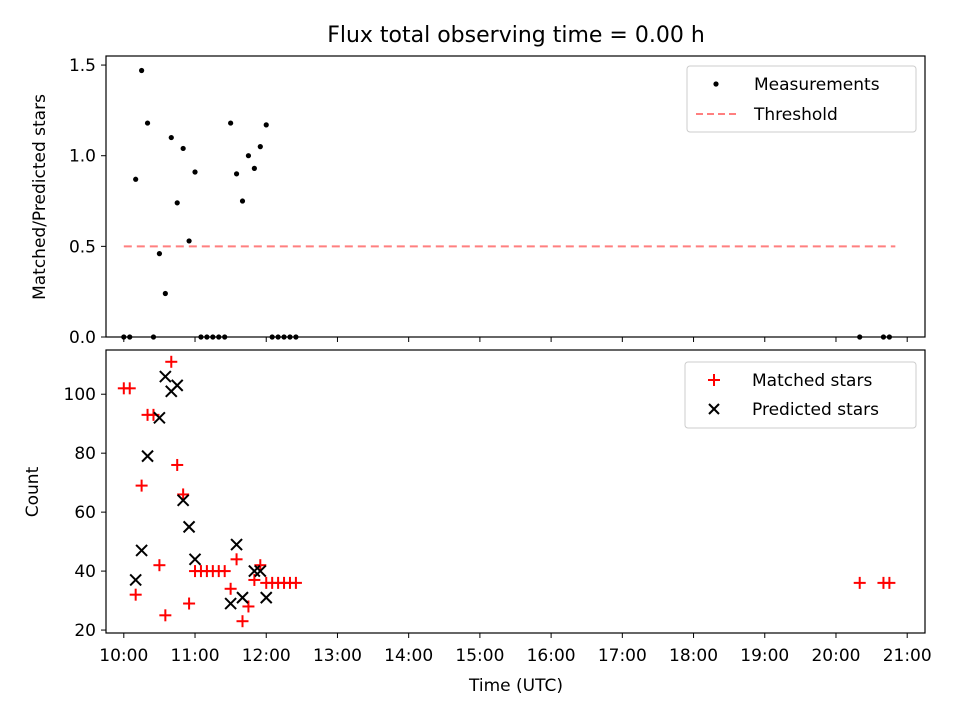 The width and height of the screenshot is (960, 720). What do you see at coordinates (764, 656) in the screenshot?
I see `x-tick-label: 19:00` at bounding box center [764, 656].